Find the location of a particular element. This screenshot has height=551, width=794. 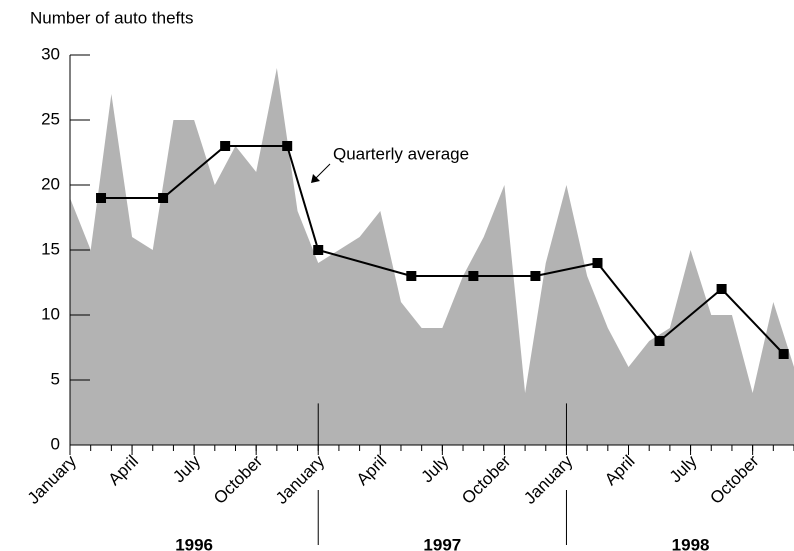

annotation-arrowhead is located at coordinates (315, 178).